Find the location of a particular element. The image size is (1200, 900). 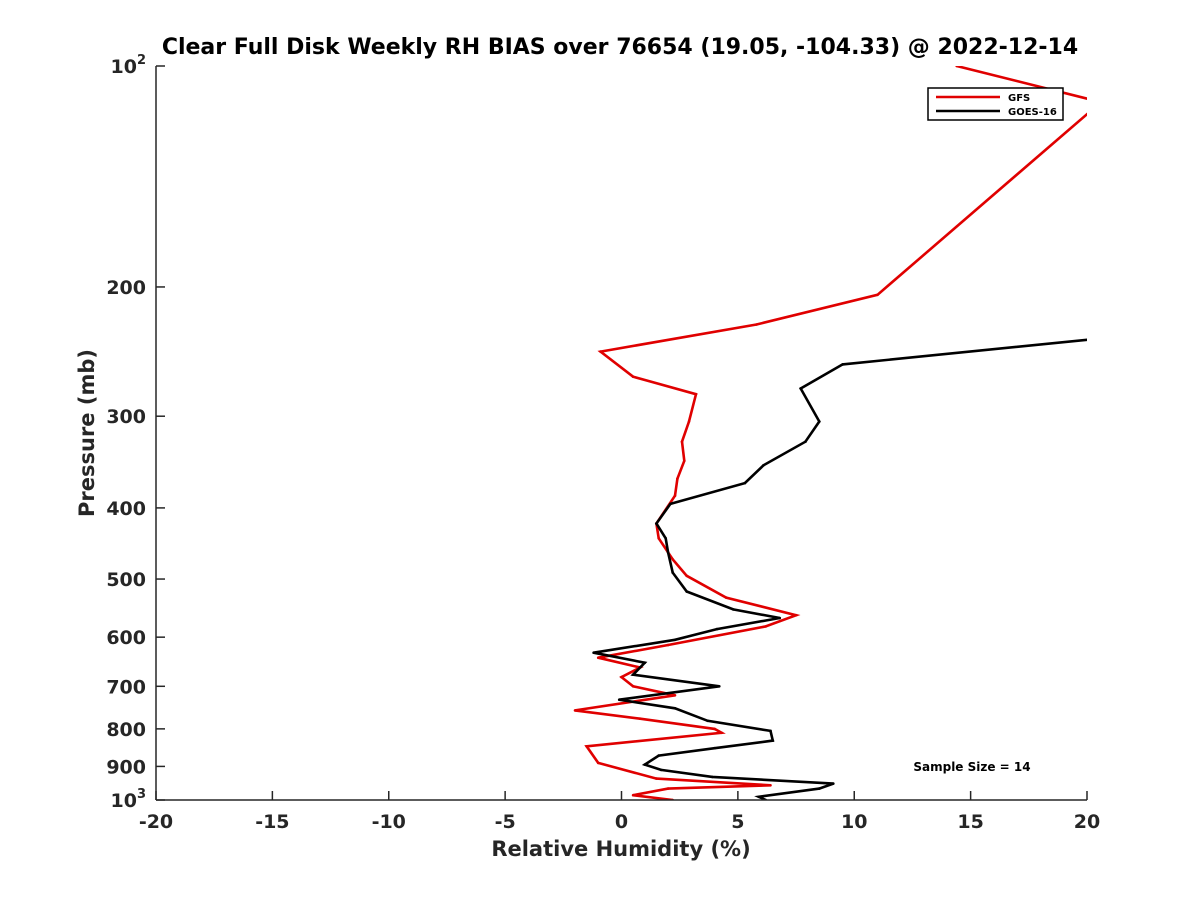

y-axis-label: Pressure (mb) is located at coordinates (87, 433).